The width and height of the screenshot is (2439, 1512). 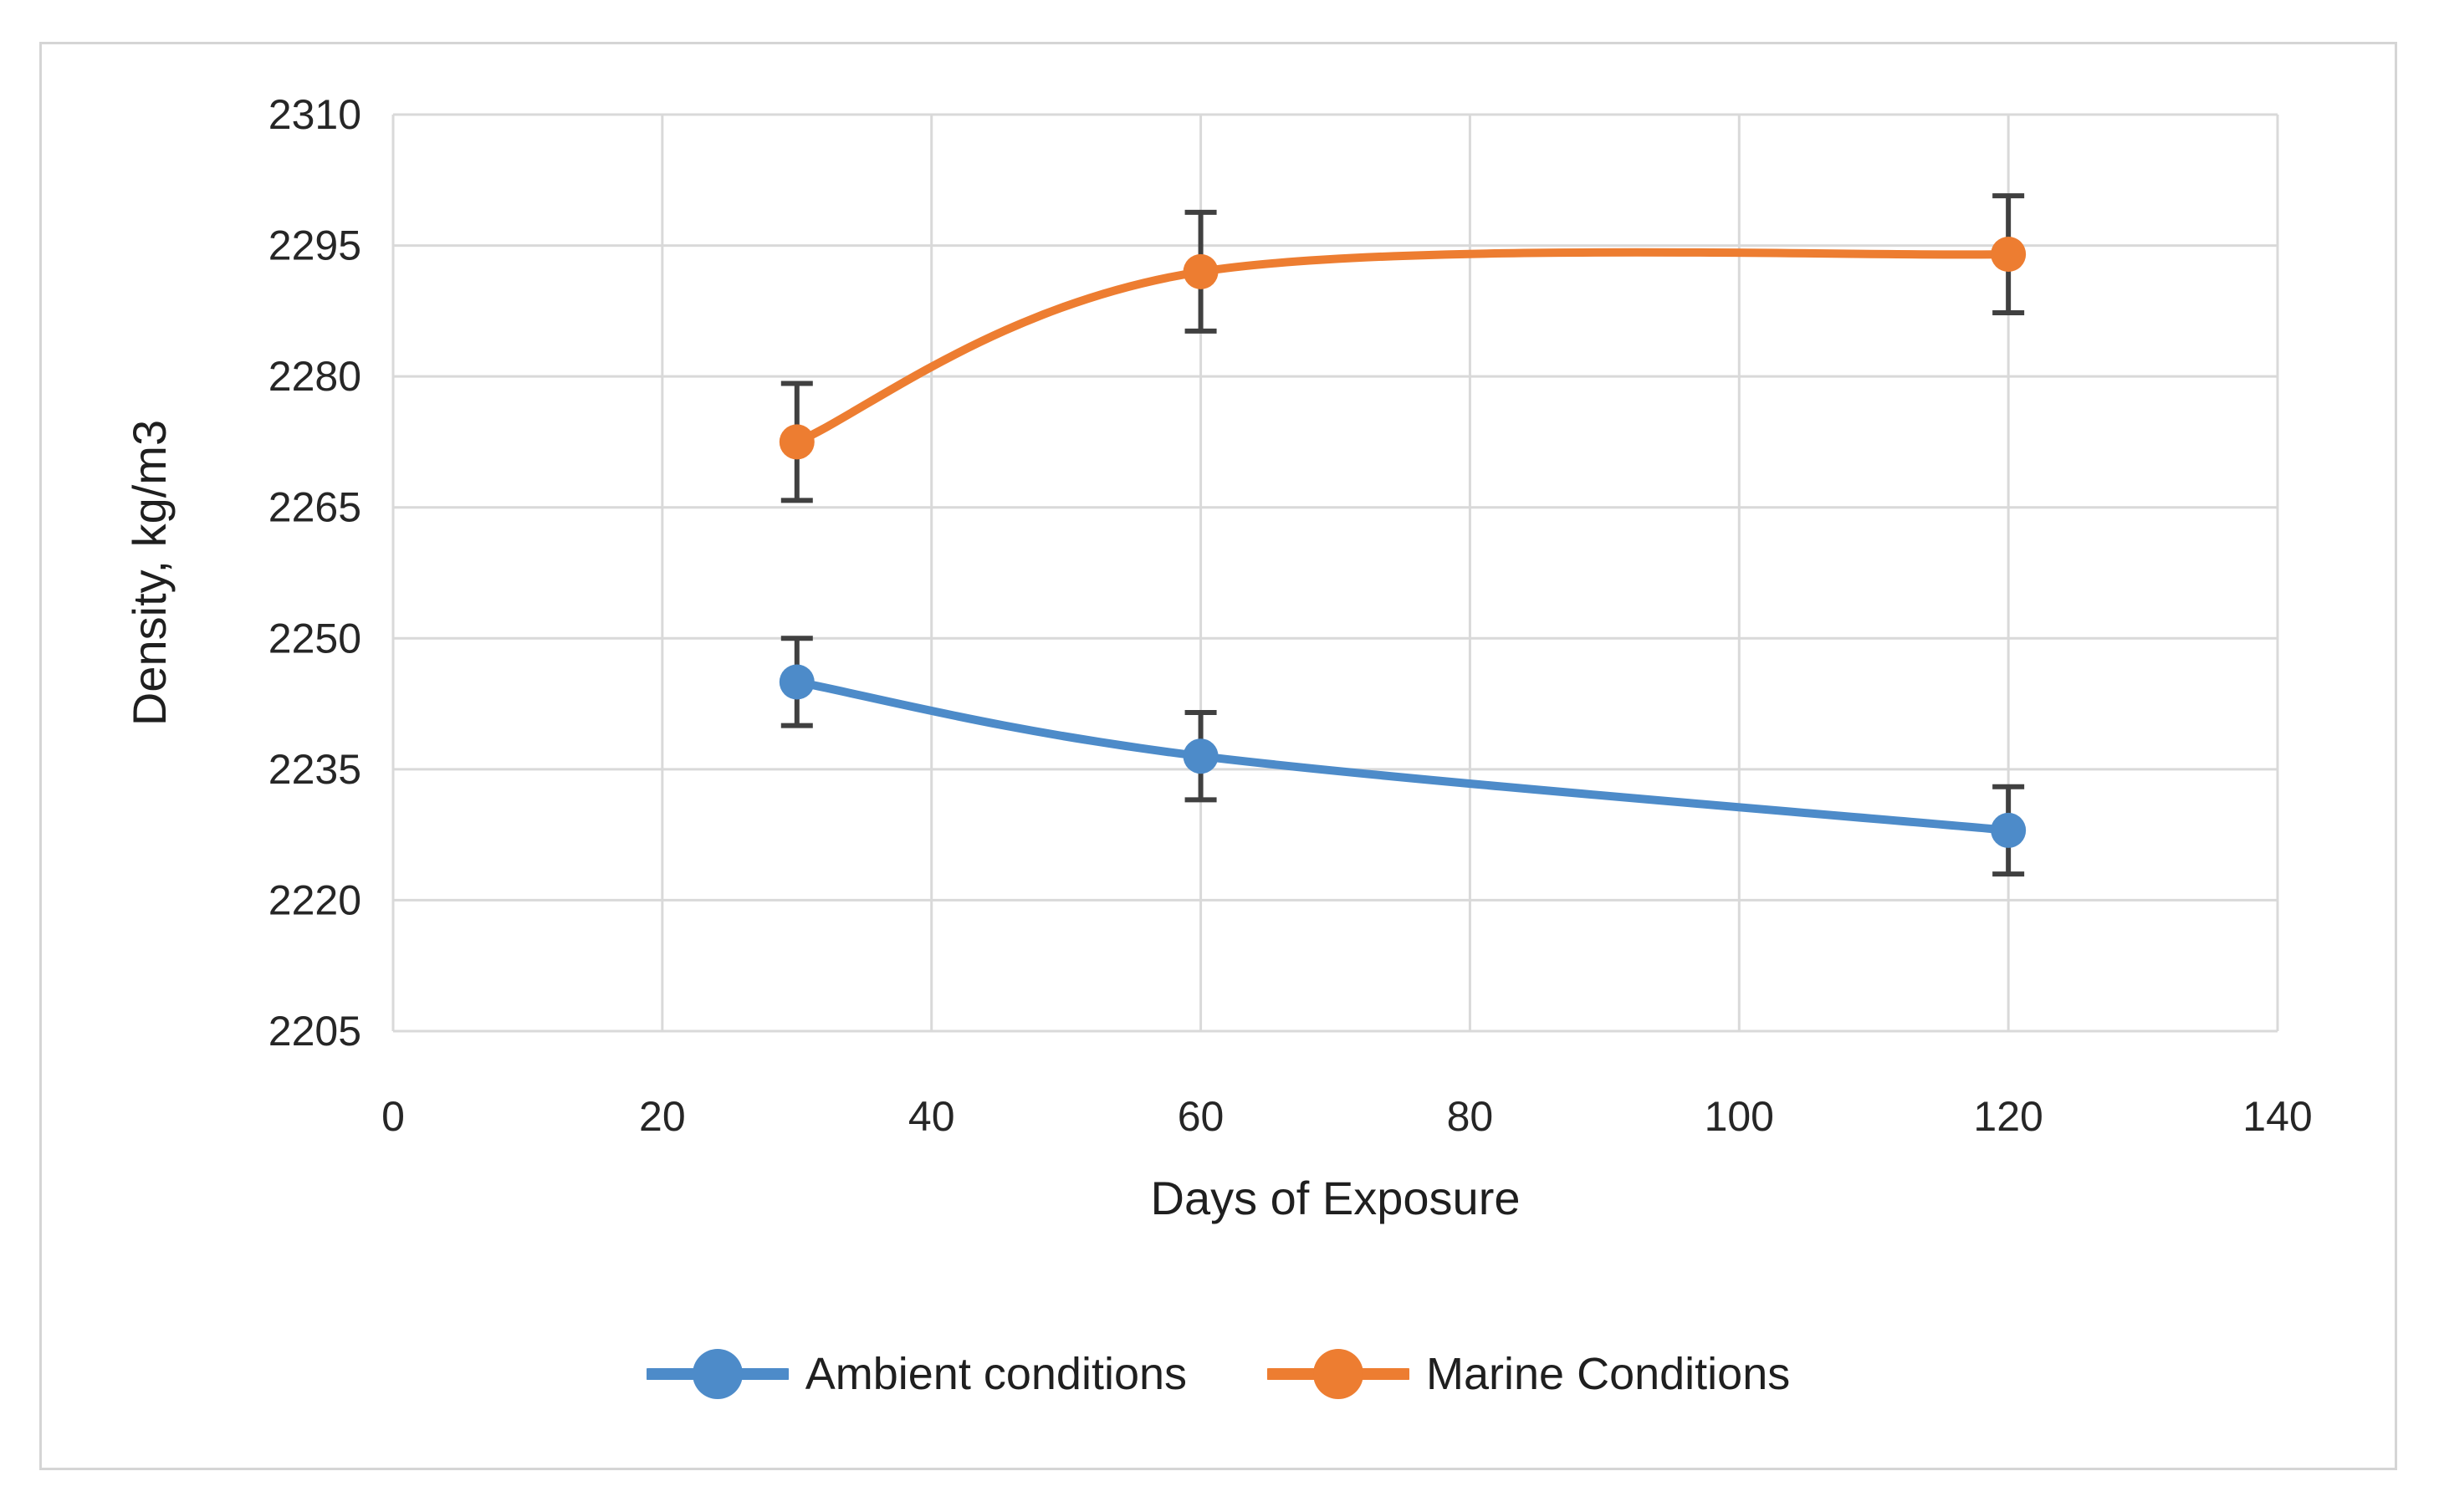 I want to click on y-tick-label: 2280, so click(x=314, y=376).